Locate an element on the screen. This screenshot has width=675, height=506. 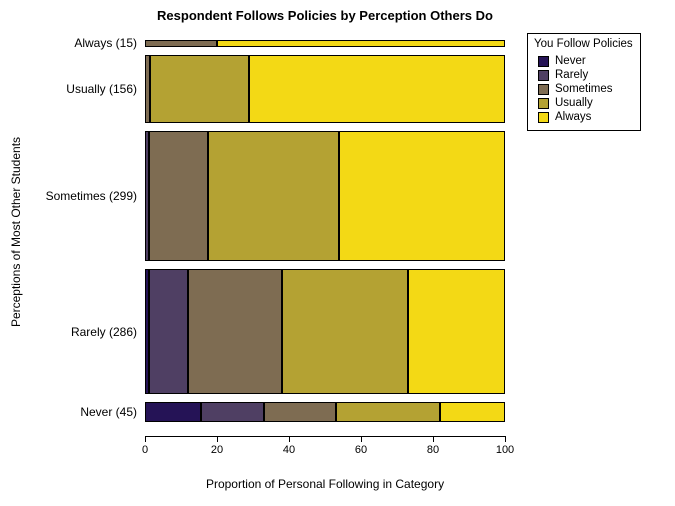
legend-entry-usually: Usually is located at coordinates (584, 103).